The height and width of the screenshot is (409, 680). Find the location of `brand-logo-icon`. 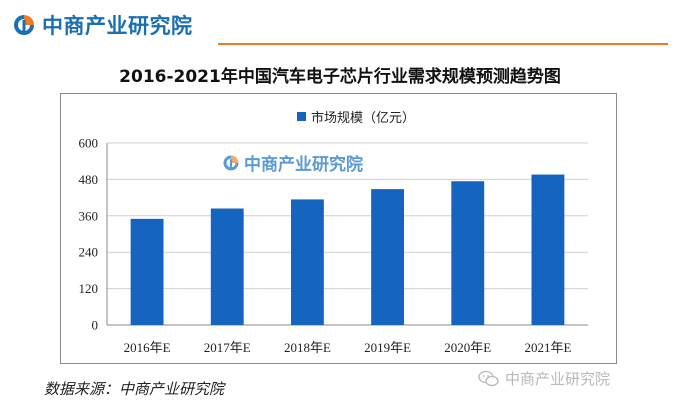

brand-logo-icon is located at coordinates (24, 25).